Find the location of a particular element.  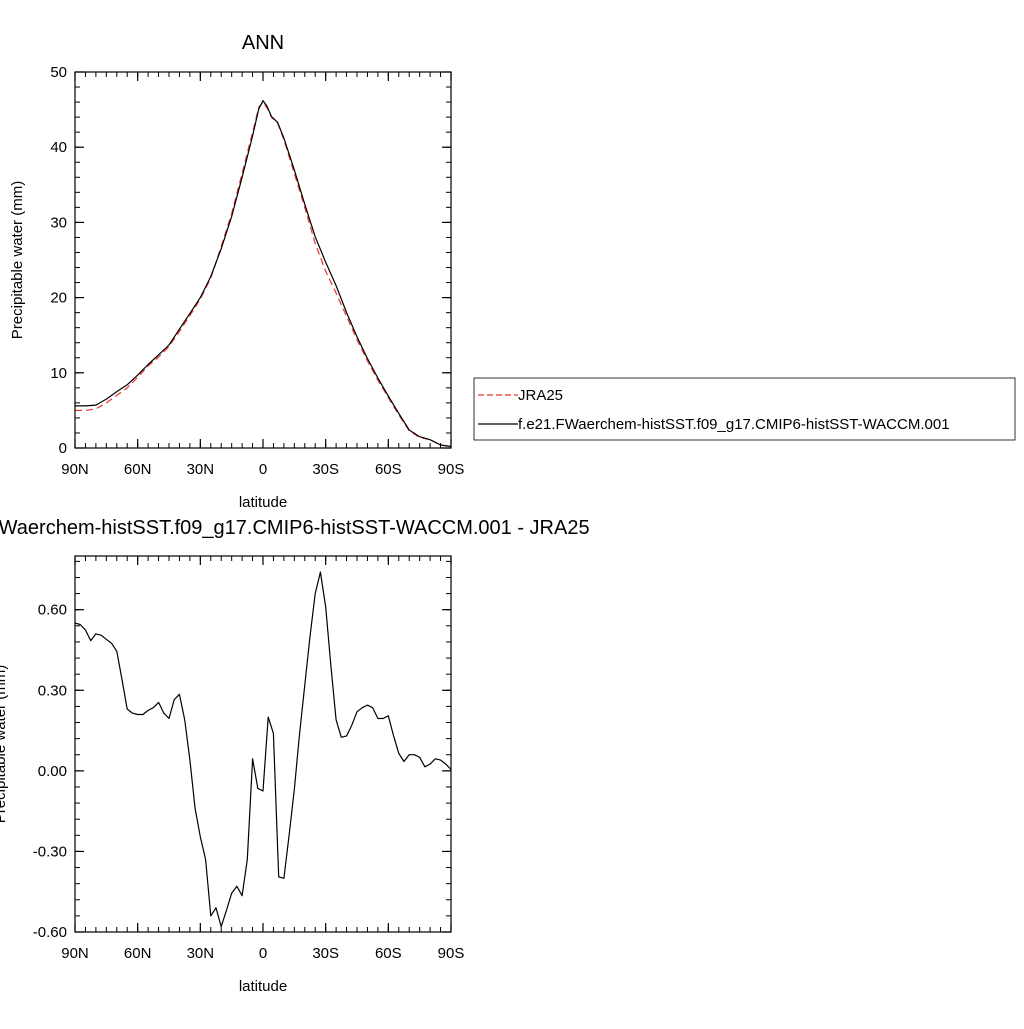

top-x-axis-label: latitude is located at coordinates (263, 502).